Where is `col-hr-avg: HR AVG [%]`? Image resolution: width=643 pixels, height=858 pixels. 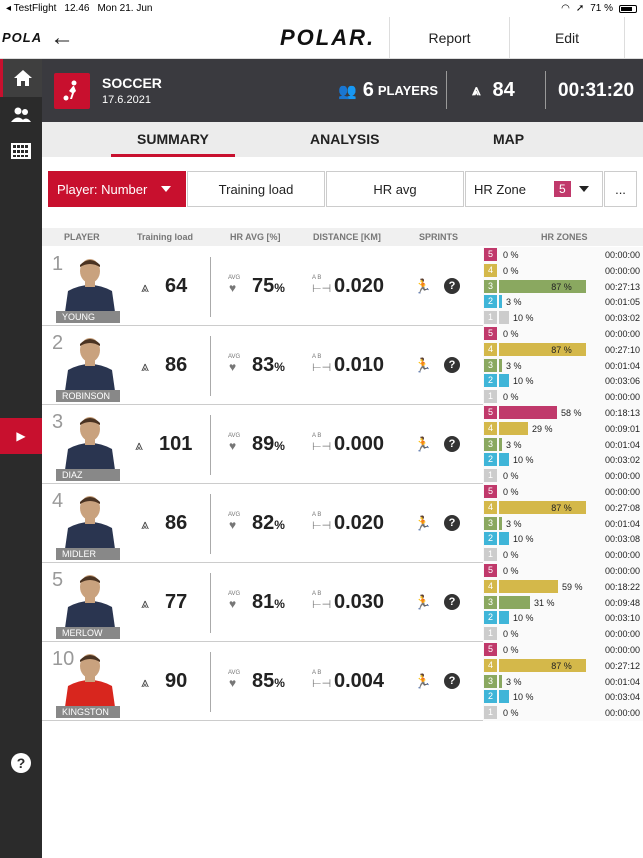
col-hr-avg: HR AVG [%] is located at coordinates (255, 237).